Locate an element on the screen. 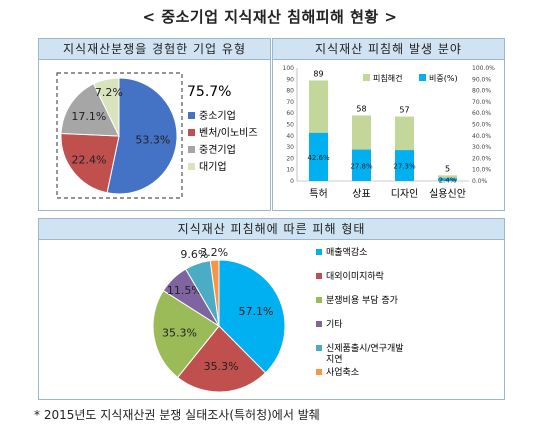  left-y-tick-label: 80 is located at coordinates (290, 91).